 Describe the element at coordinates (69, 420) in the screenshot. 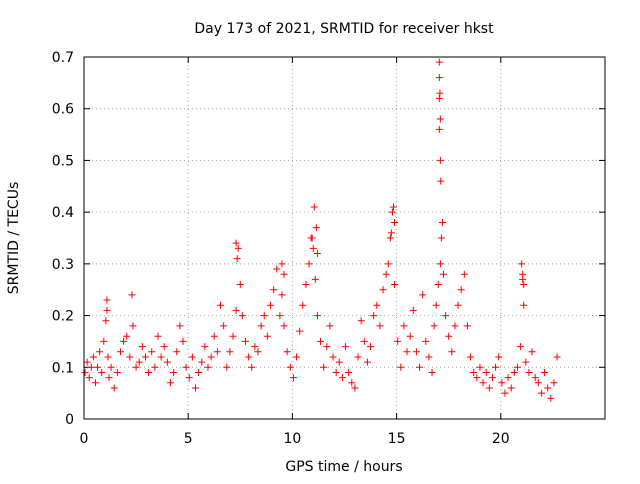

I see `y-tick-label: 0` at that location.